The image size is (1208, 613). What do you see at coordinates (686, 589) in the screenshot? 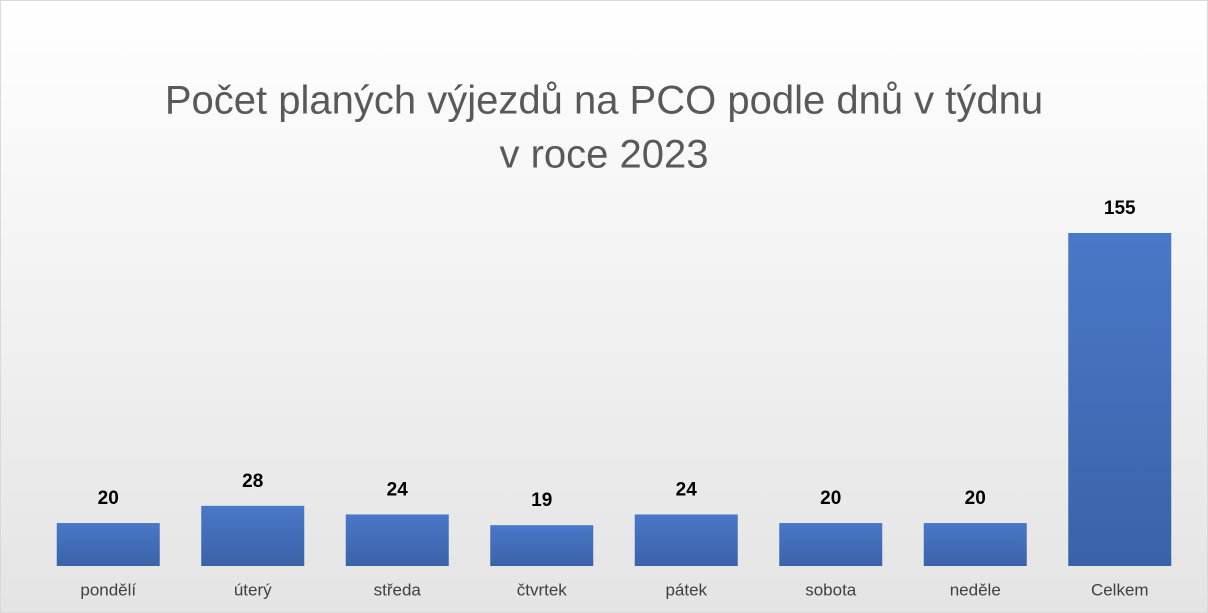
I see `x-tick-label: pátek` at bounding box center [686, 589].